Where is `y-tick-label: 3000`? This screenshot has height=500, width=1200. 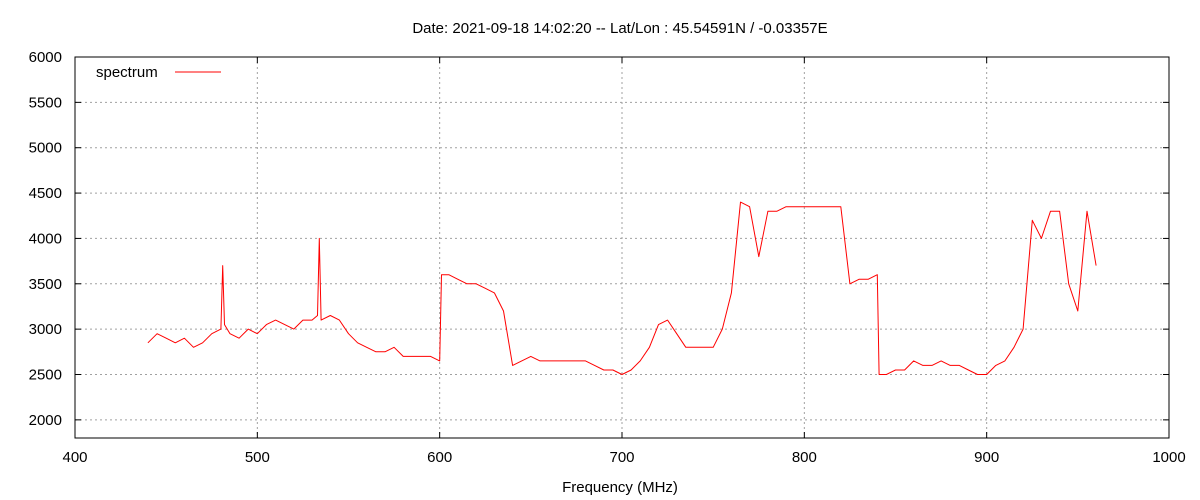 y-tick-label: 3000 is located at coordinates (45, 329).